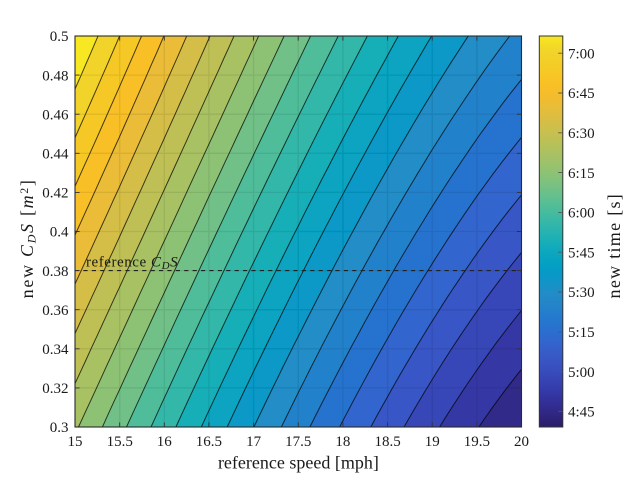 The width and height of the screenshot is (640, 480). I want to click on svg-text: 15.5, so click(120, 442).